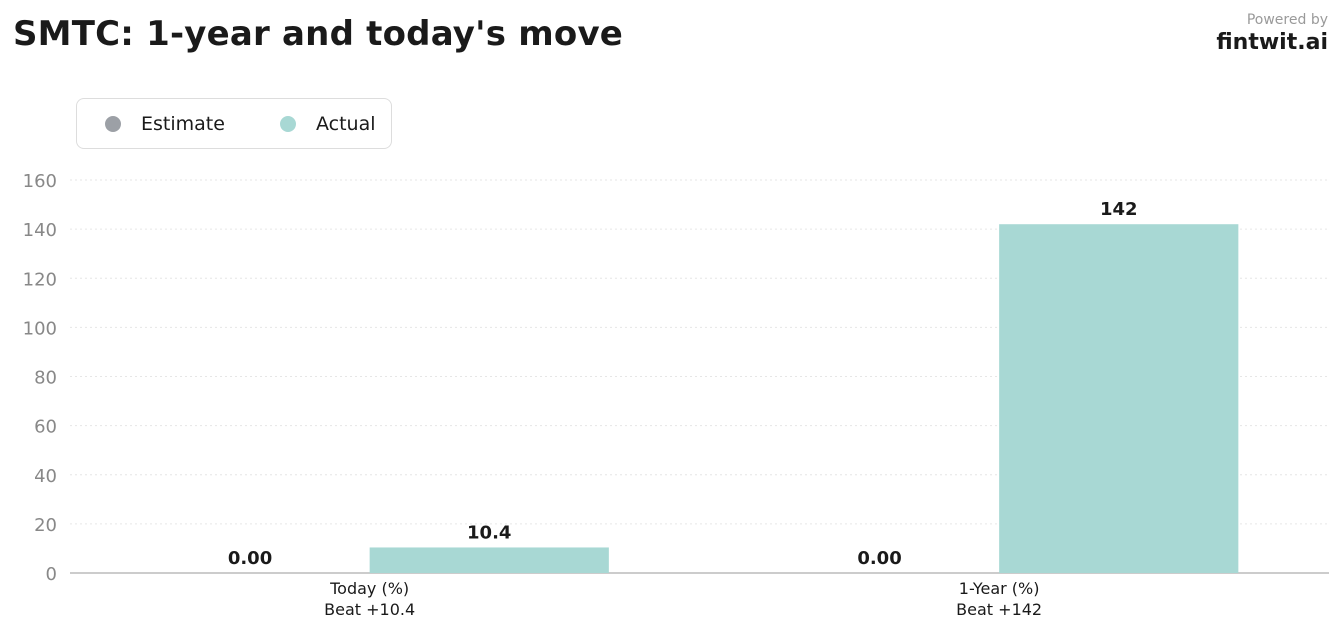  Describe the element at coordinates (1119, 209) in the screenshot. I see `bar-value-label: 142` at that location.